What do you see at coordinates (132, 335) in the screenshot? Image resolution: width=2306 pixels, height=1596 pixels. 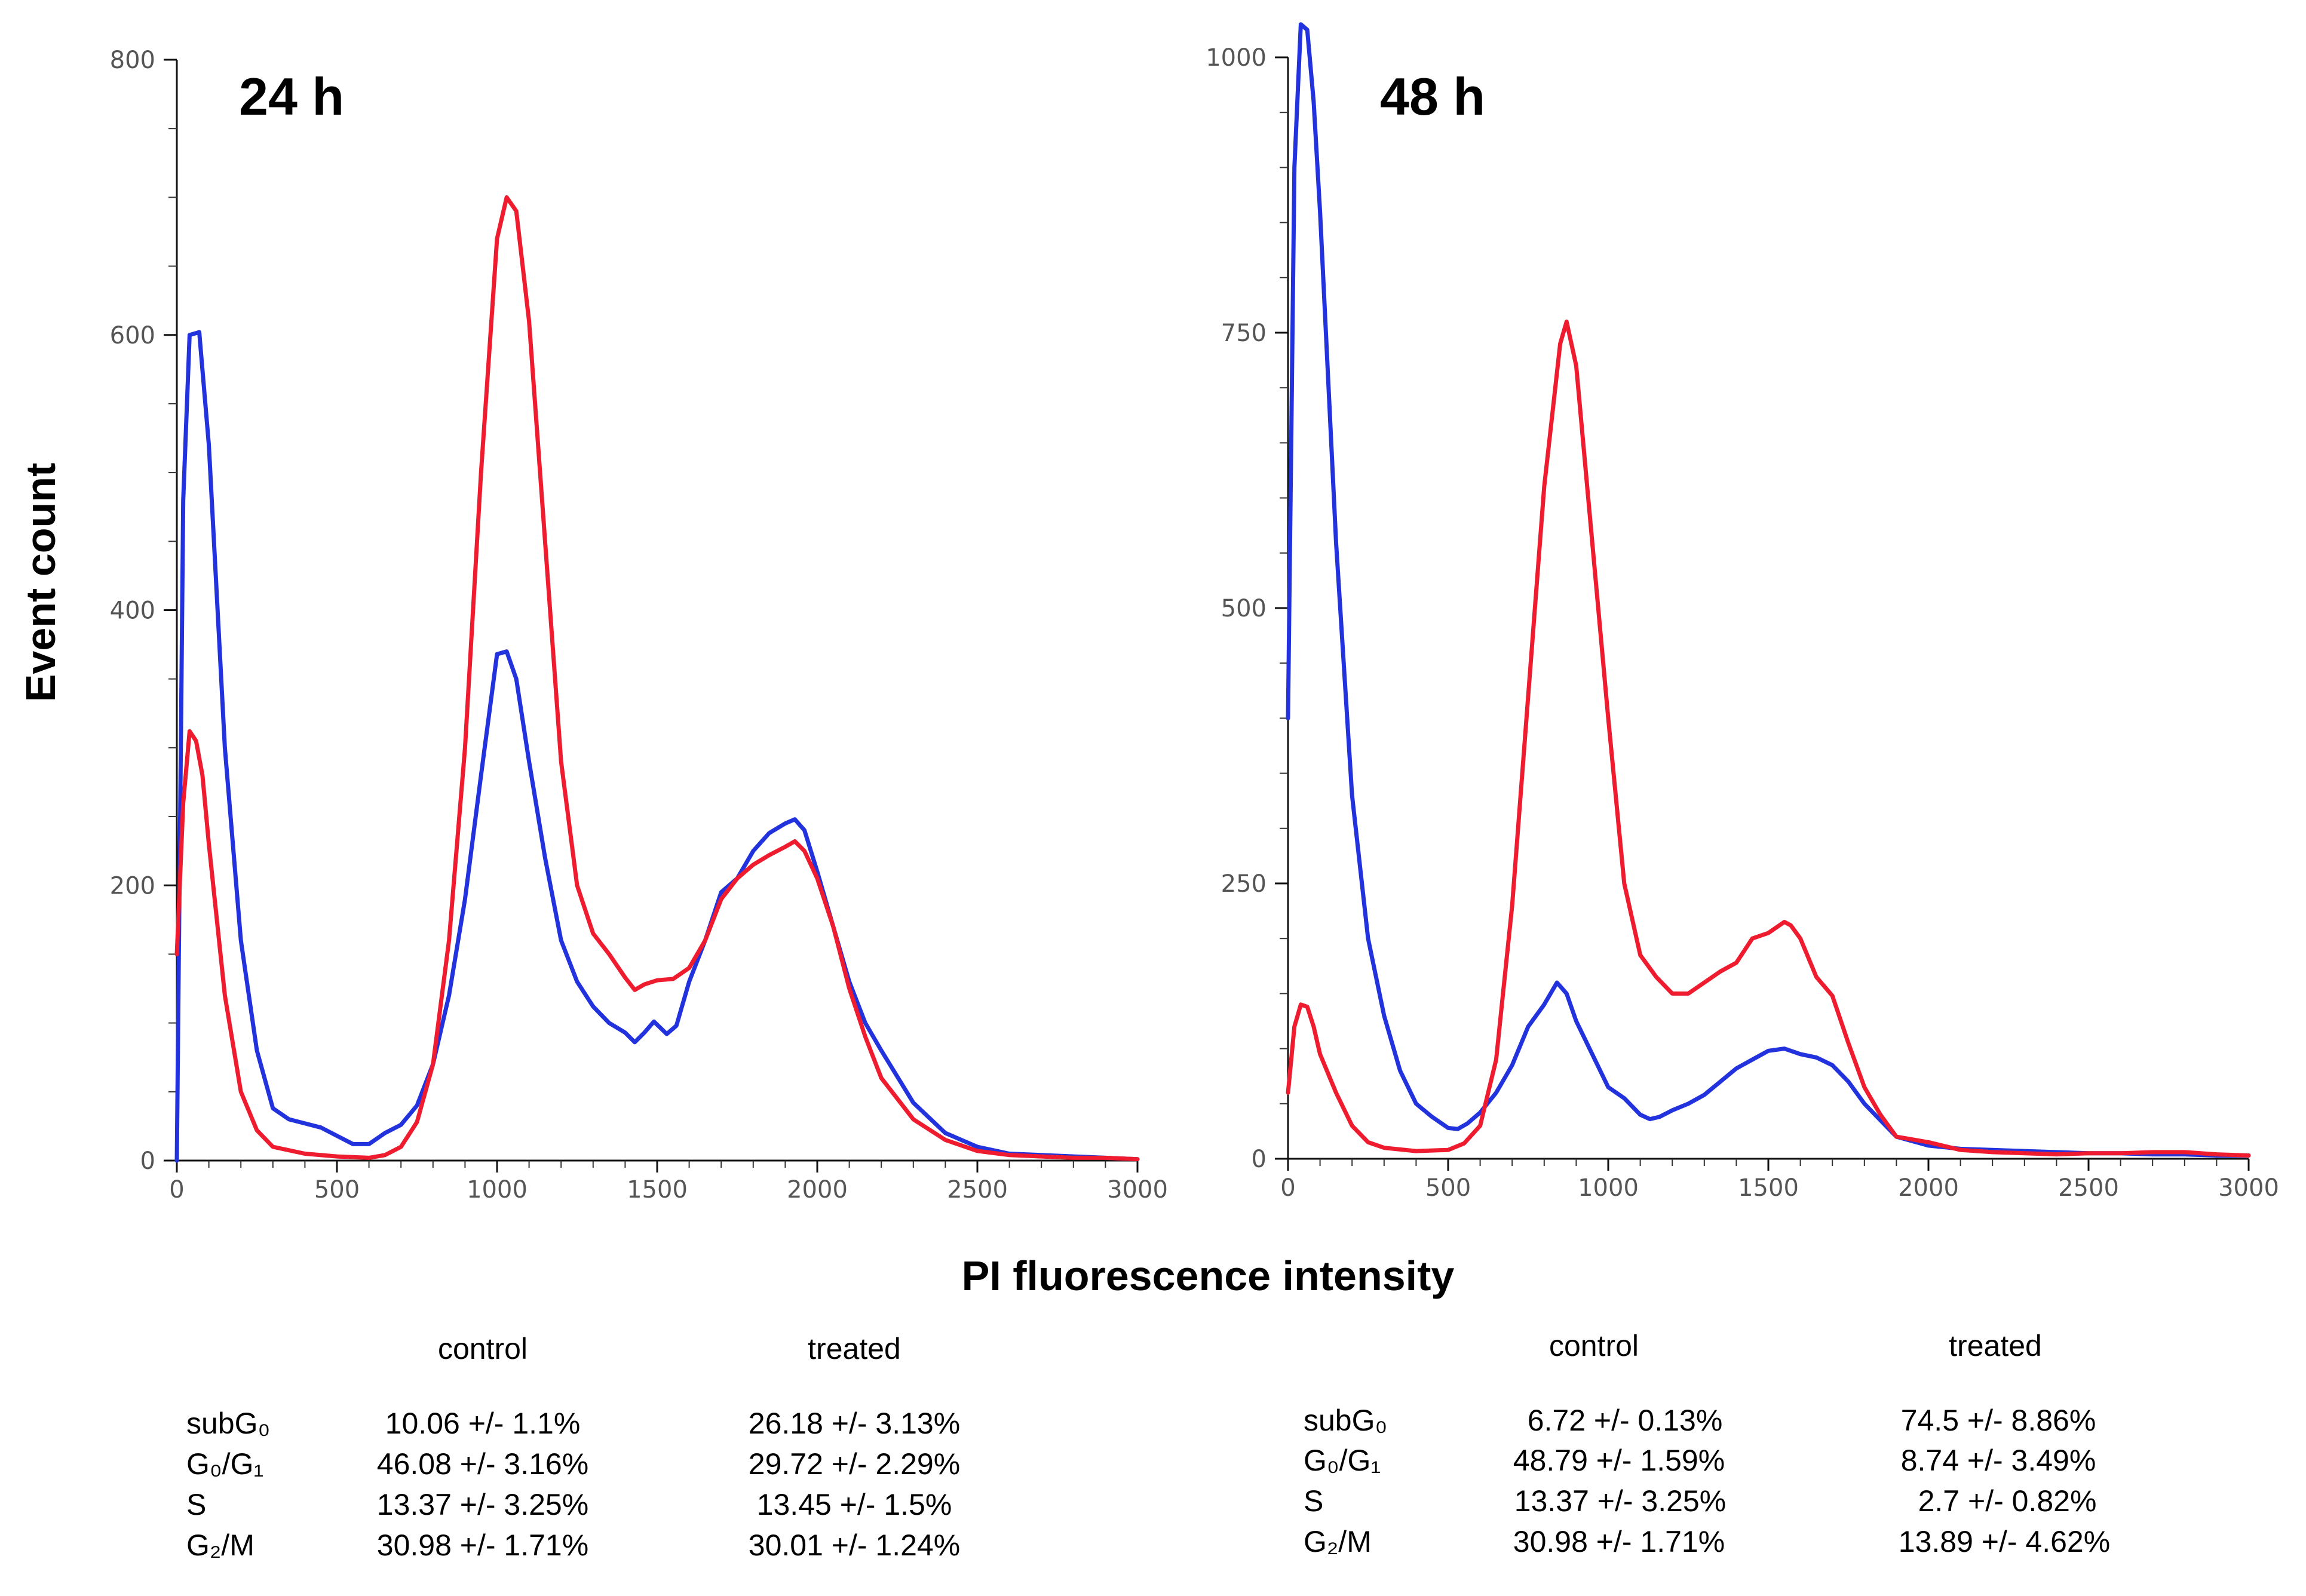 I see `y-tick-label: 600` at bounding box center [132, 335].